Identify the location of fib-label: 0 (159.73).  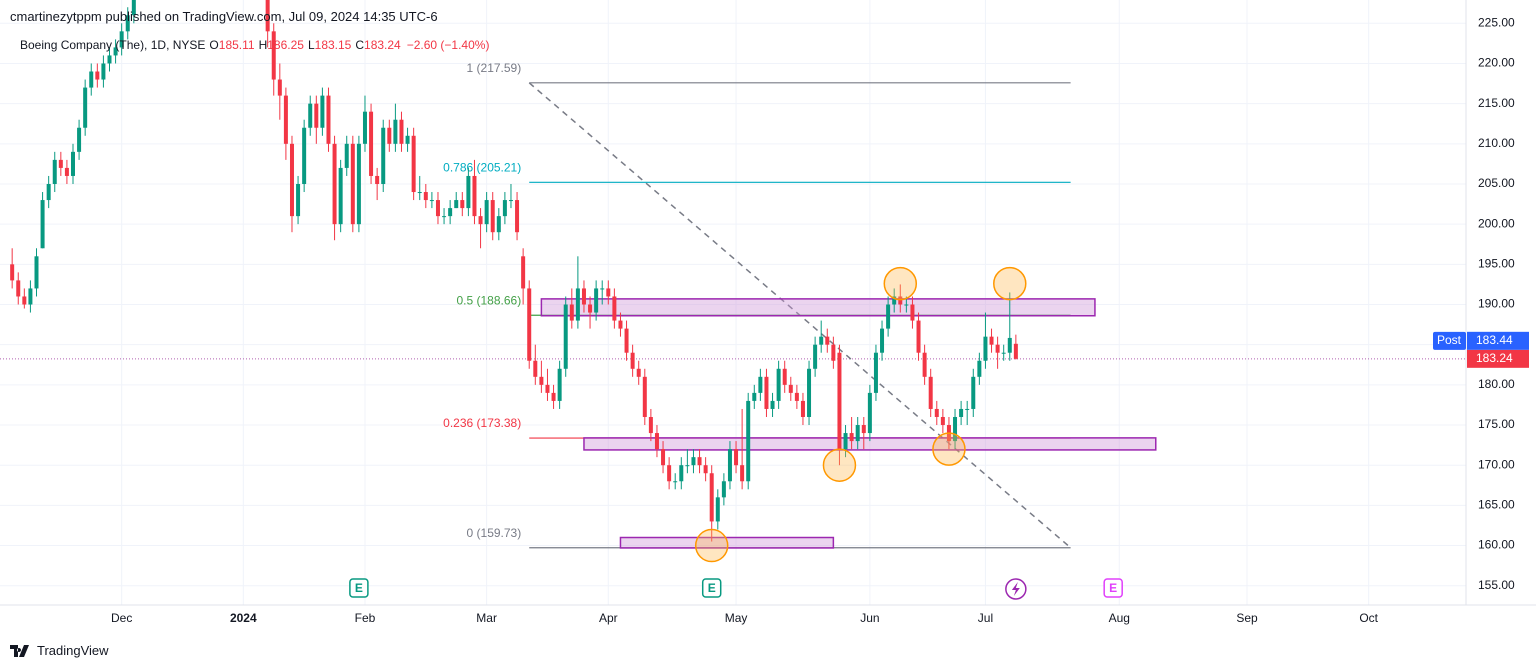
(494, 533).